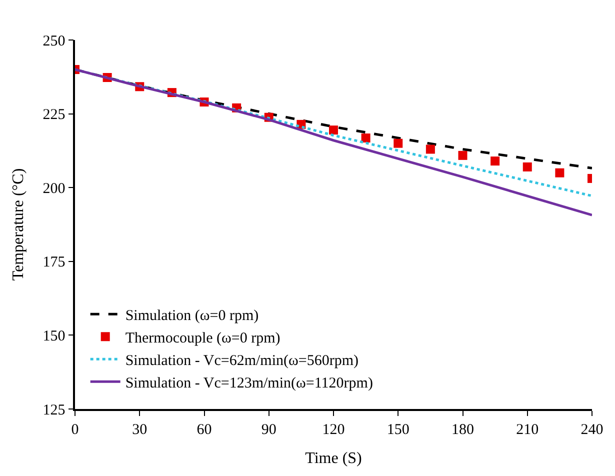  Describe the element at coordinates (463, 430) in the screenshot. I see `x-tick-label: 180` at that location.